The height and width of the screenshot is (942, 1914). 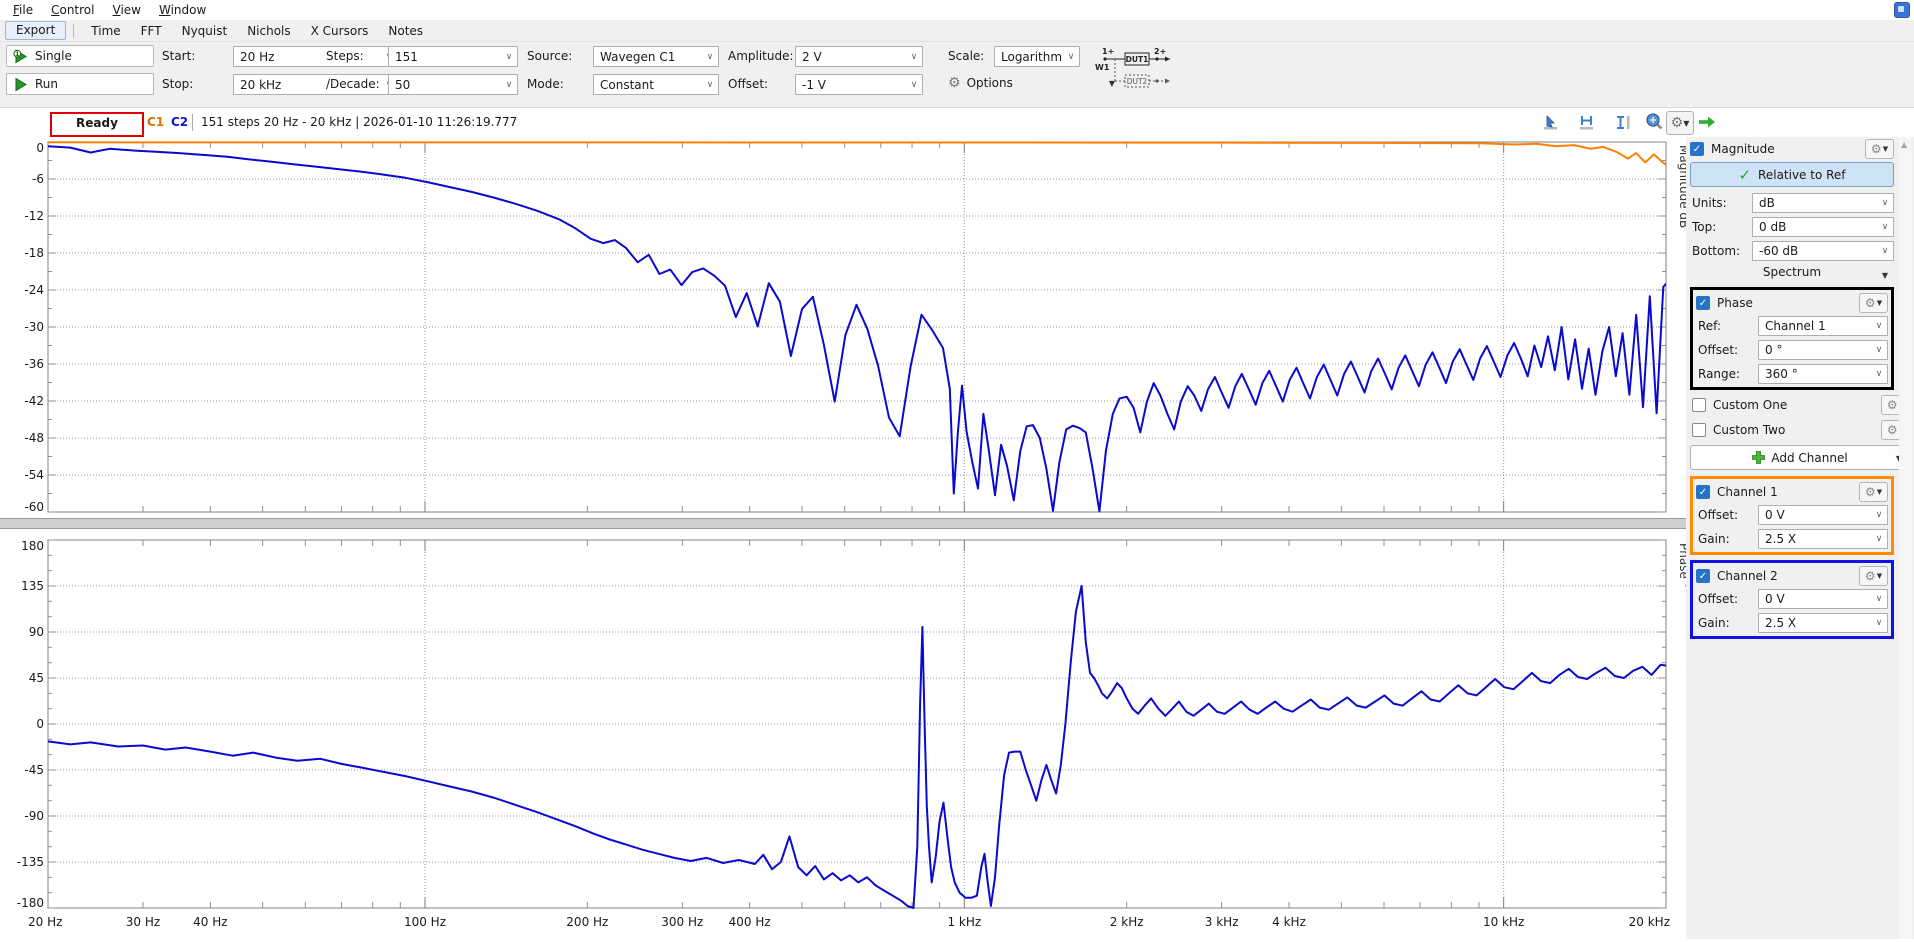 I want to click on channel1-gear-button: ⚙ ▼, so click(x=1873, y=492).